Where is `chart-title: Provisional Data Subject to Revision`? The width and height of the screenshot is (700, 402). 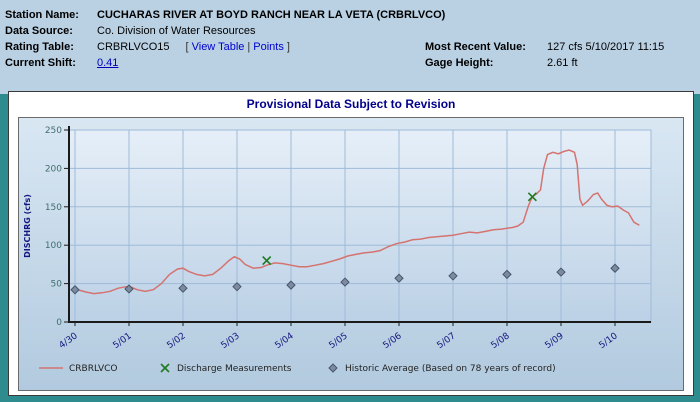
chart-title: Provisional Data Subject to Revision is located at coordinates (351, 104).